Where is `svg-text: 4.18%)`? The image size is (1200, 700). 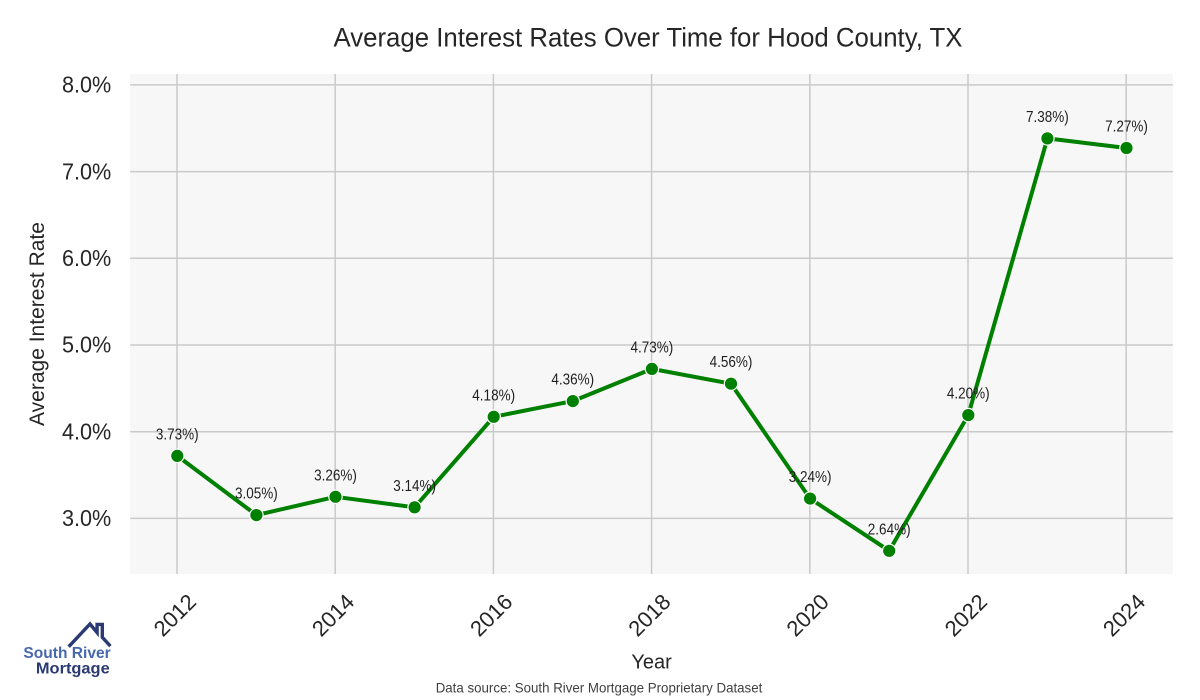 svg-text: 4.18%) is located at coordinates (493, 395).